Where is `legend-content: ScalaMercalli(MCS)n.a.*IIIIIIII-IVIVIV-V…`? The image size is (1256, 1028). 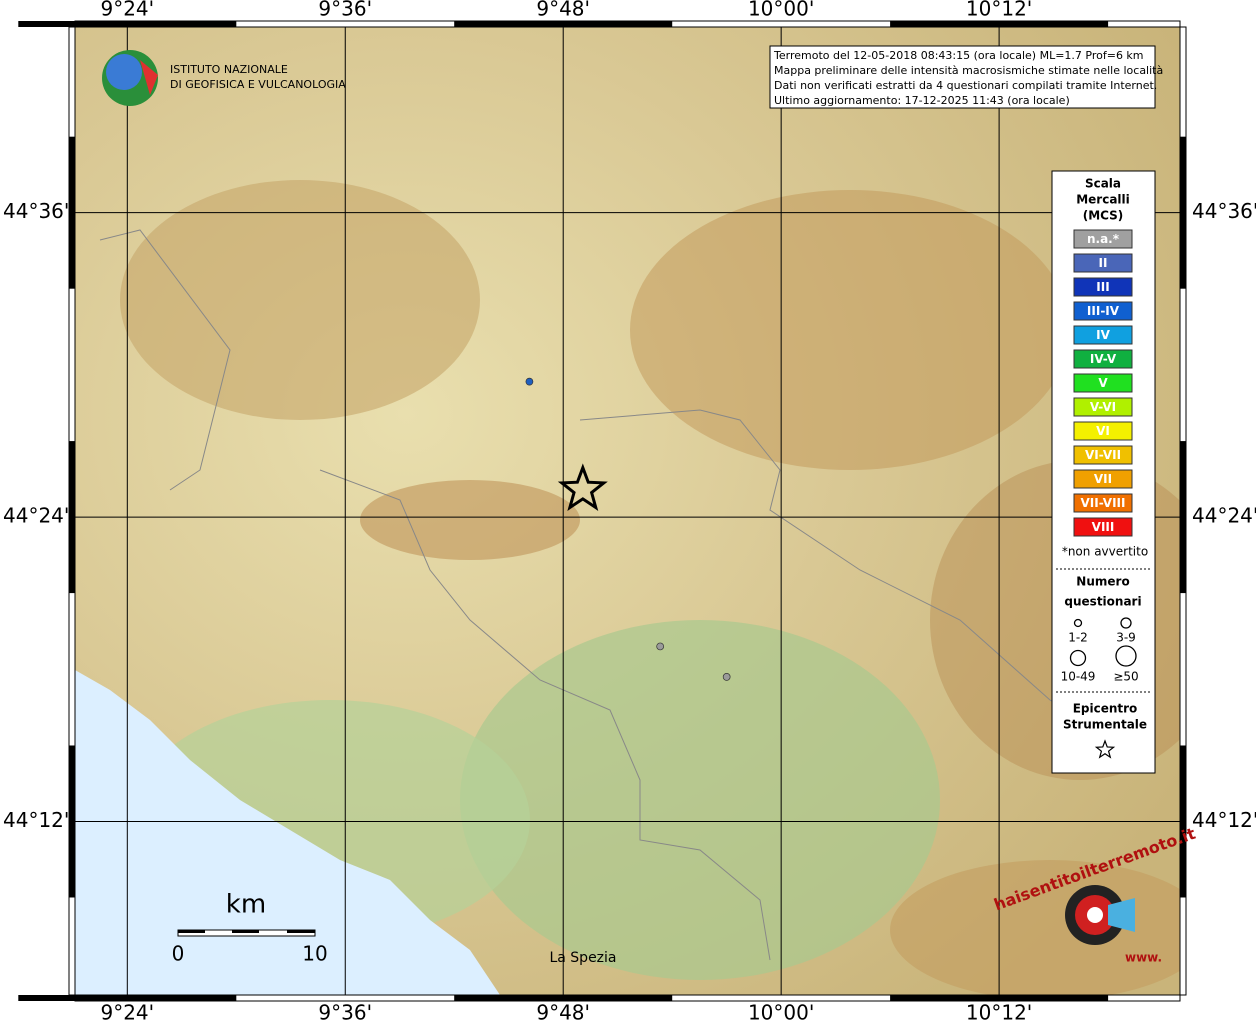 legend-content: ScalaMercalli(MCS)n.a.*IIIIIIII-IVIVIV-V… is located at coordinates (1104, 468).